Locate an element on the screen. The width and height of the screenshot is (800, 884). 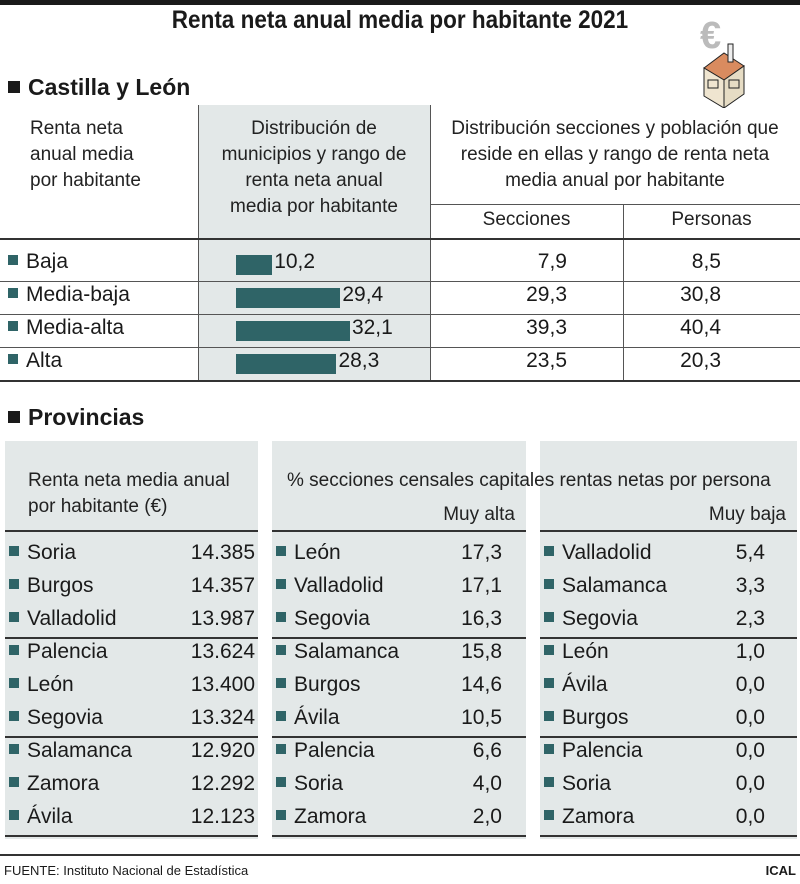
bar-data-label: 28,3 is located at coordinates (359, 360).